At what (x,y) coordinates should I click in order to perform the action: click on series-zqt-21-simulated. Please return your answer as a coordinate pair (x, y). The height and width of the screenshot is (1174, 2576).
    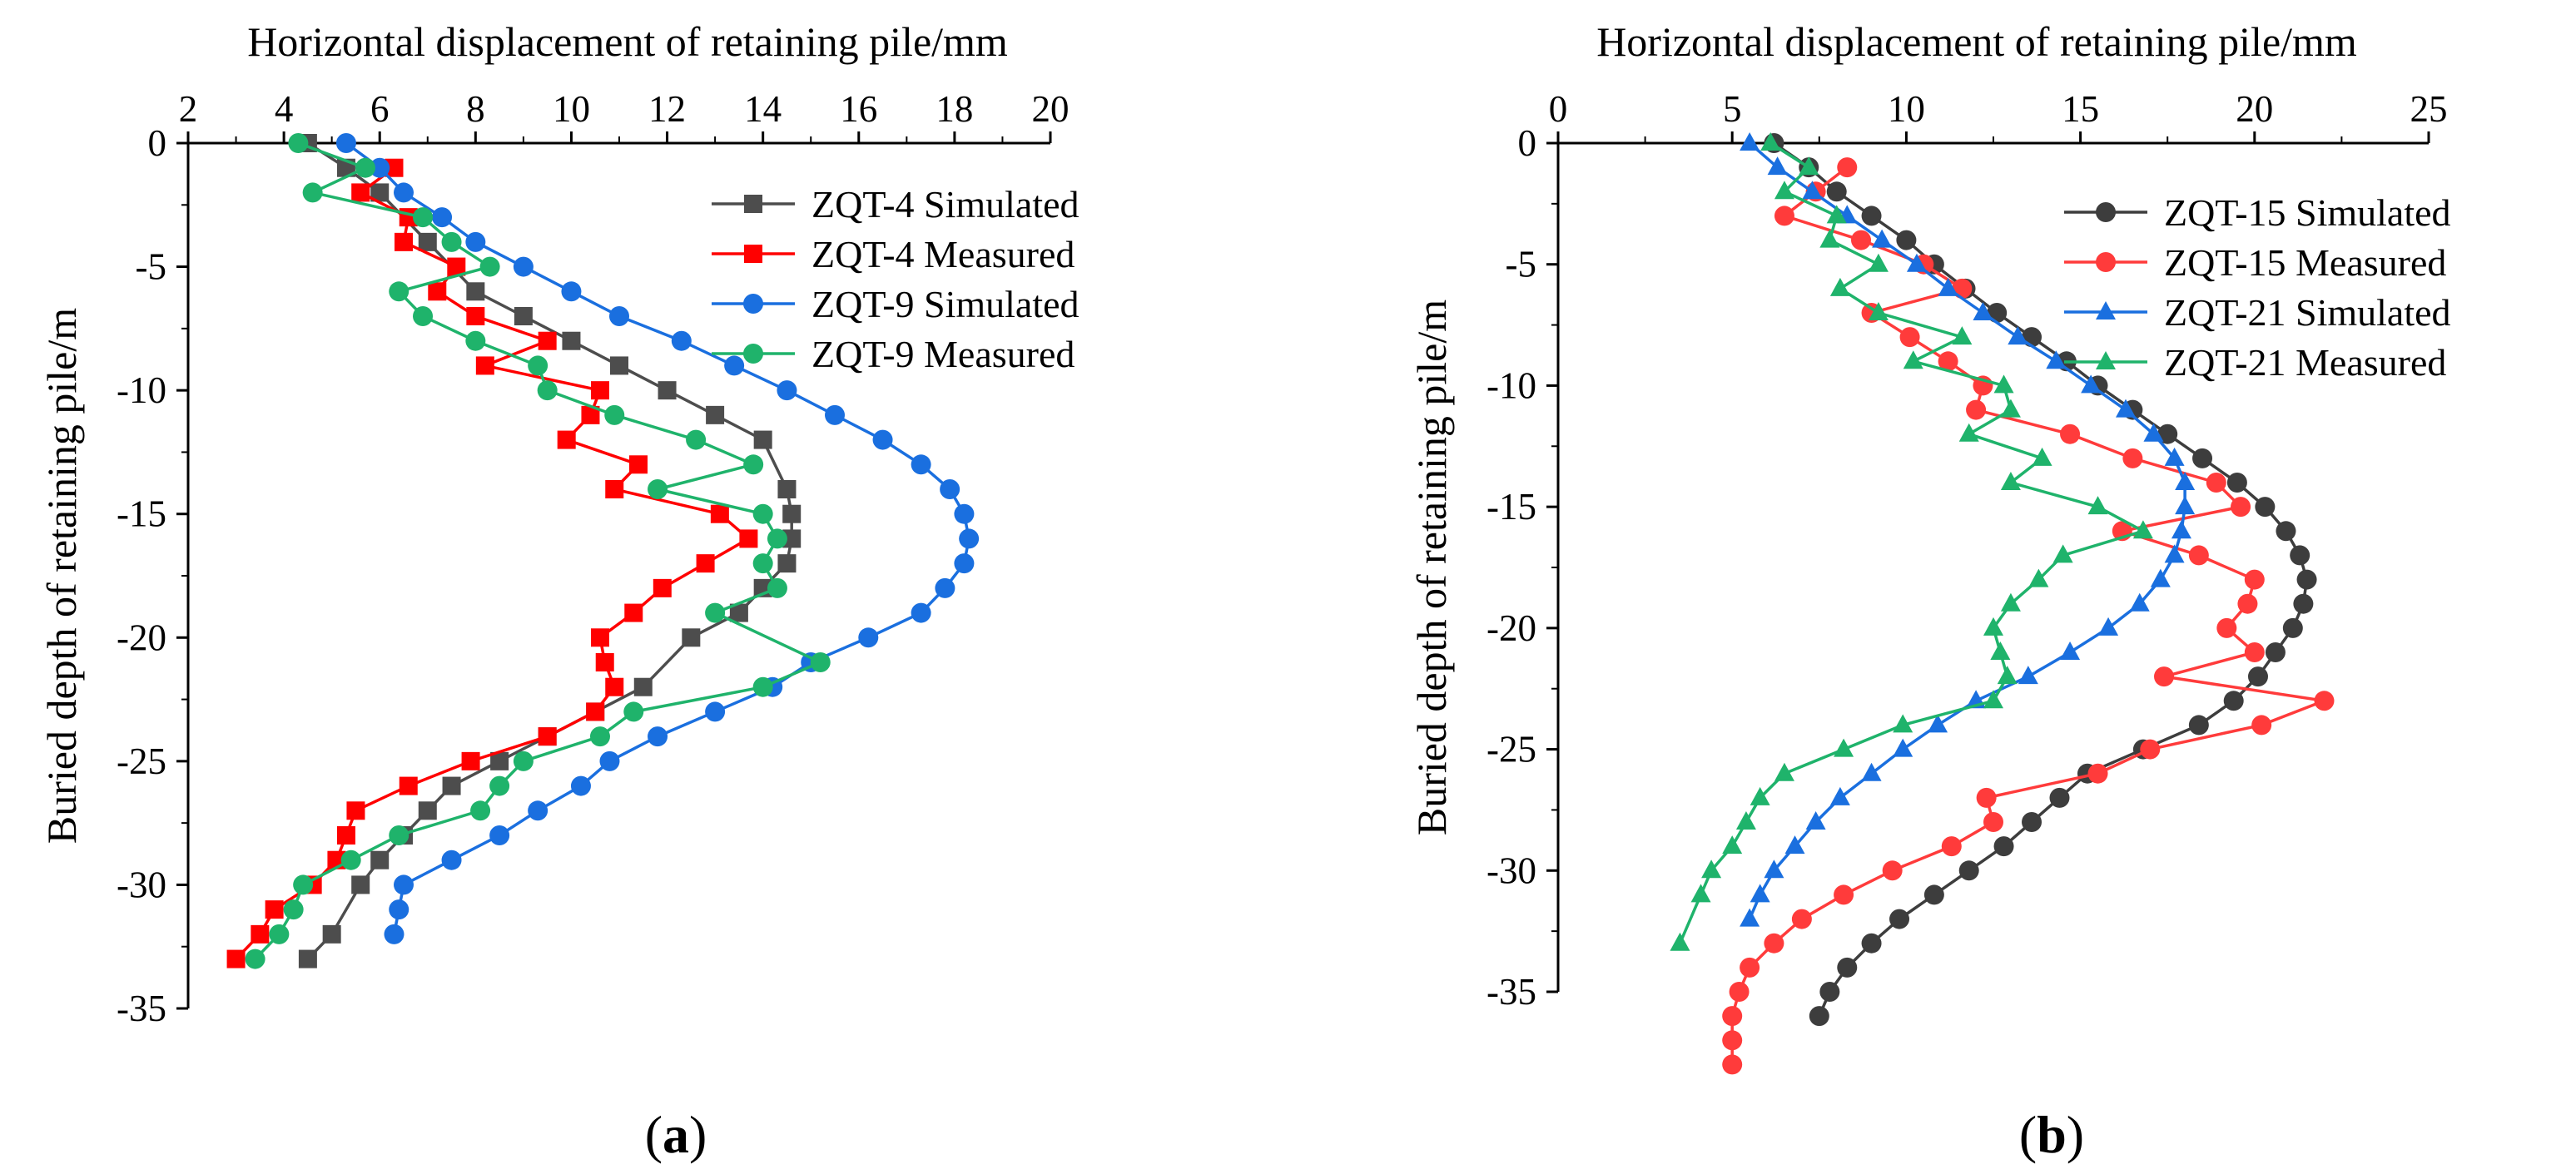
    Looking at the image, I should click on (1968, 530).